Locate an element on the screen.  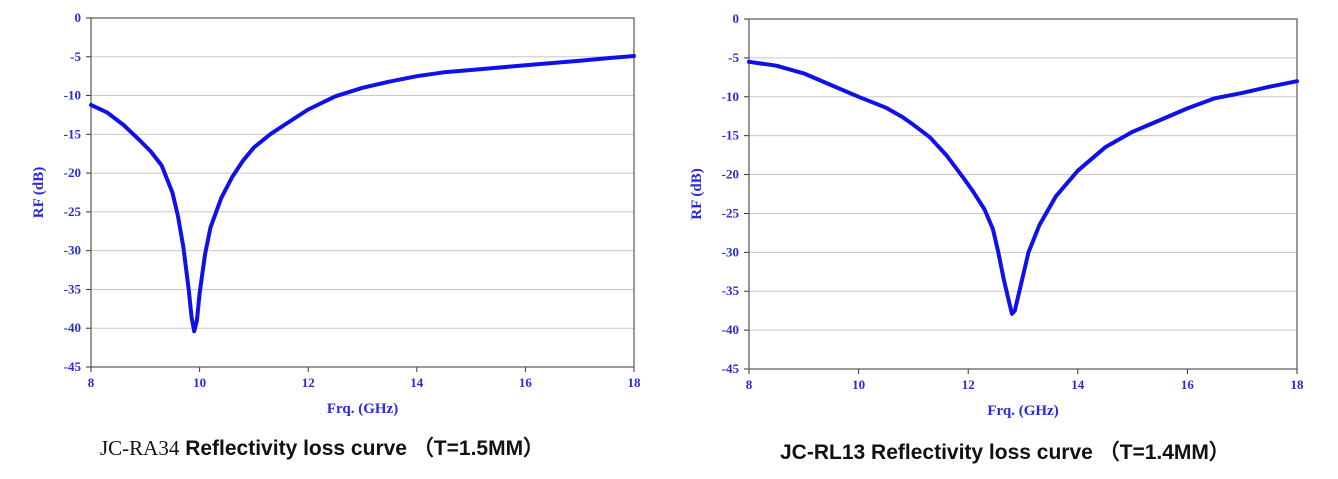
caption-model: JC-RL13 is located at coordinates (823, 452).